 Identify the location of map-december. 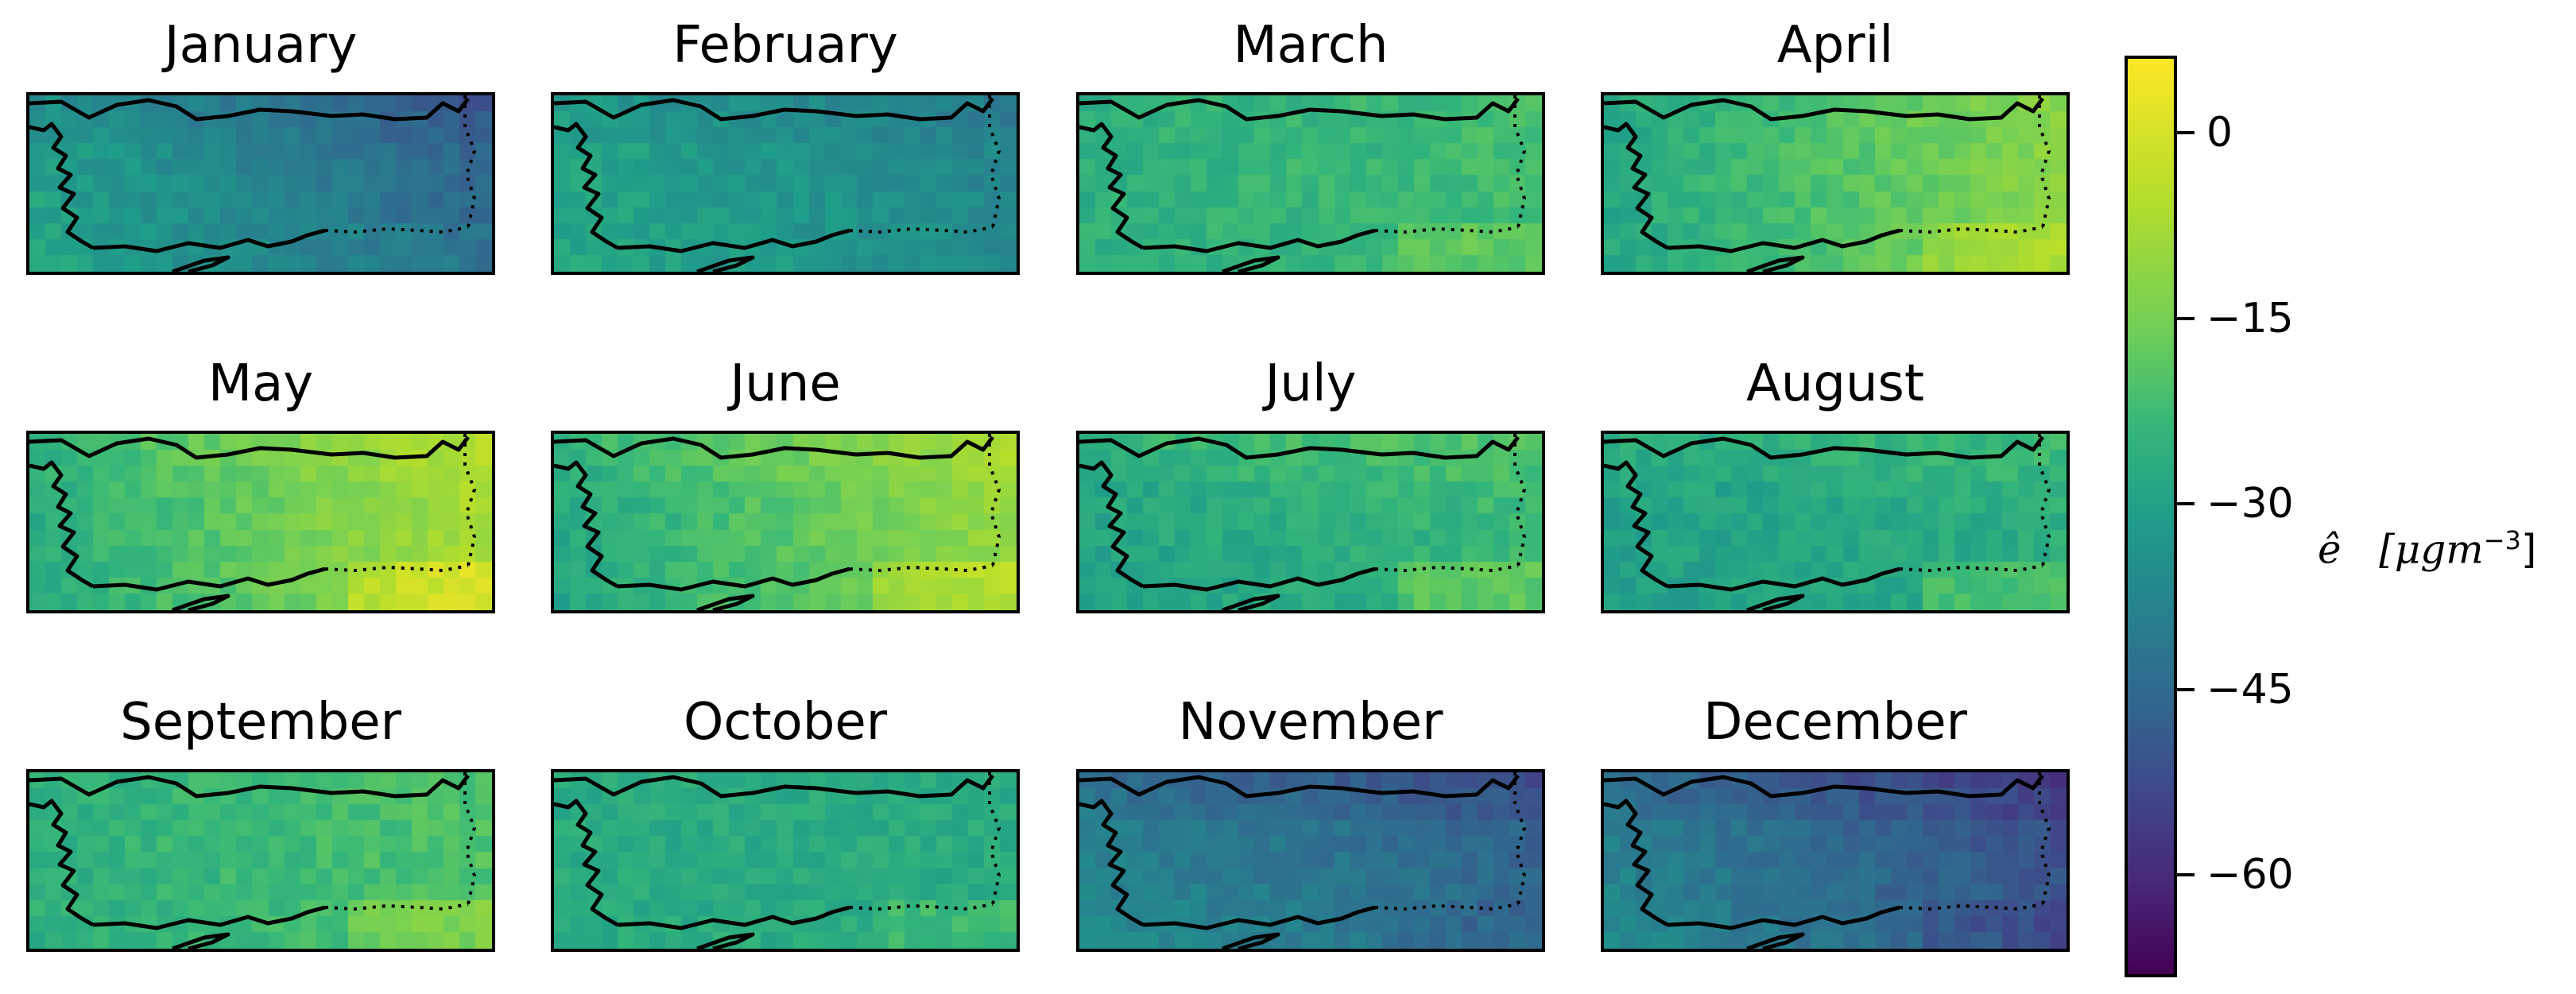
(1836, 860).